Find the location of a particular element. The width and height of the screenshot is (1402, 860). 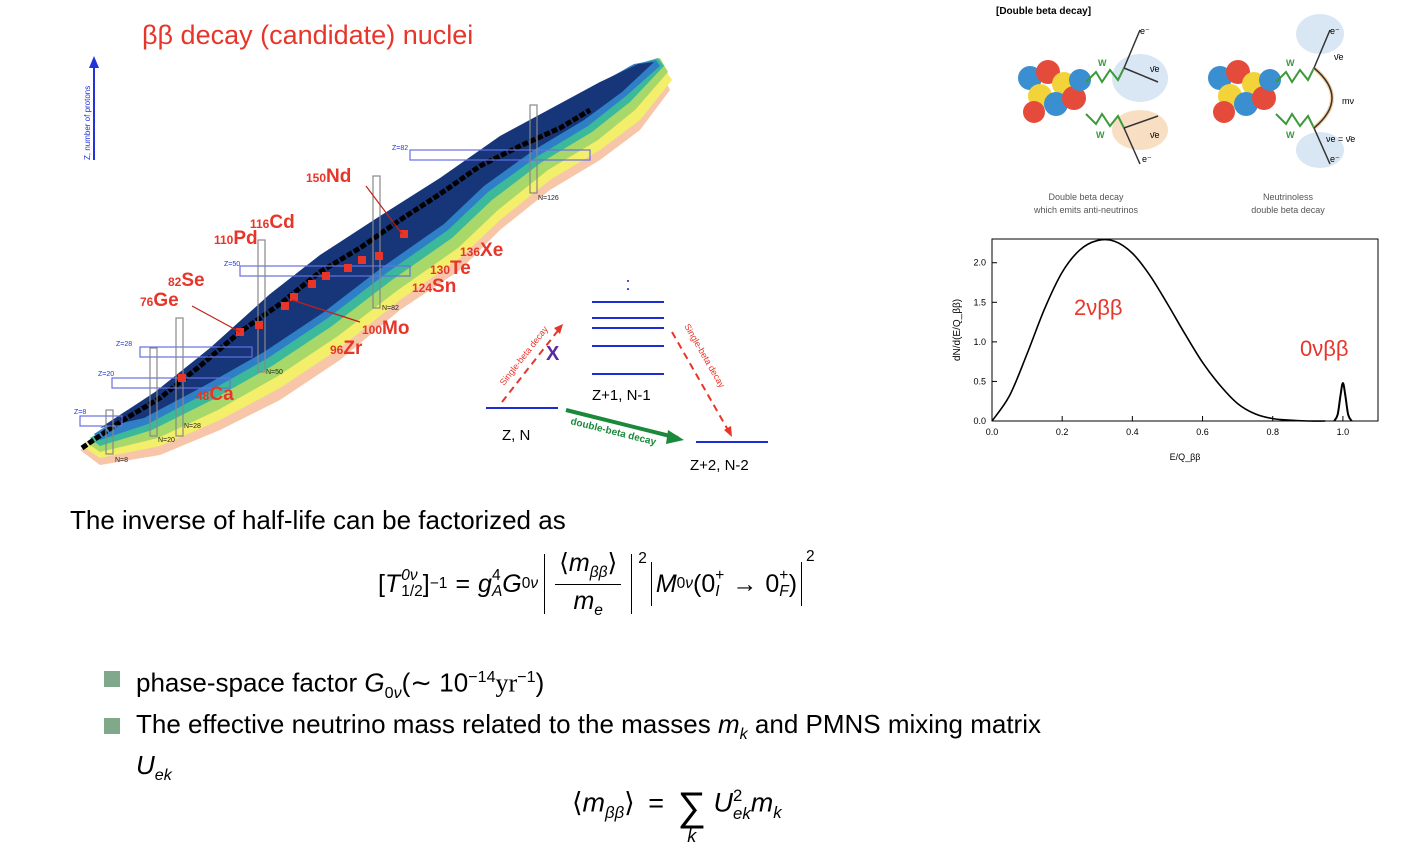

axis-ticks: 0.0 0.2 0.4 0.6 0.8 1.0 0.0 0.5 1.0 1.5 2.0 is located at coordinates (1161, 347).